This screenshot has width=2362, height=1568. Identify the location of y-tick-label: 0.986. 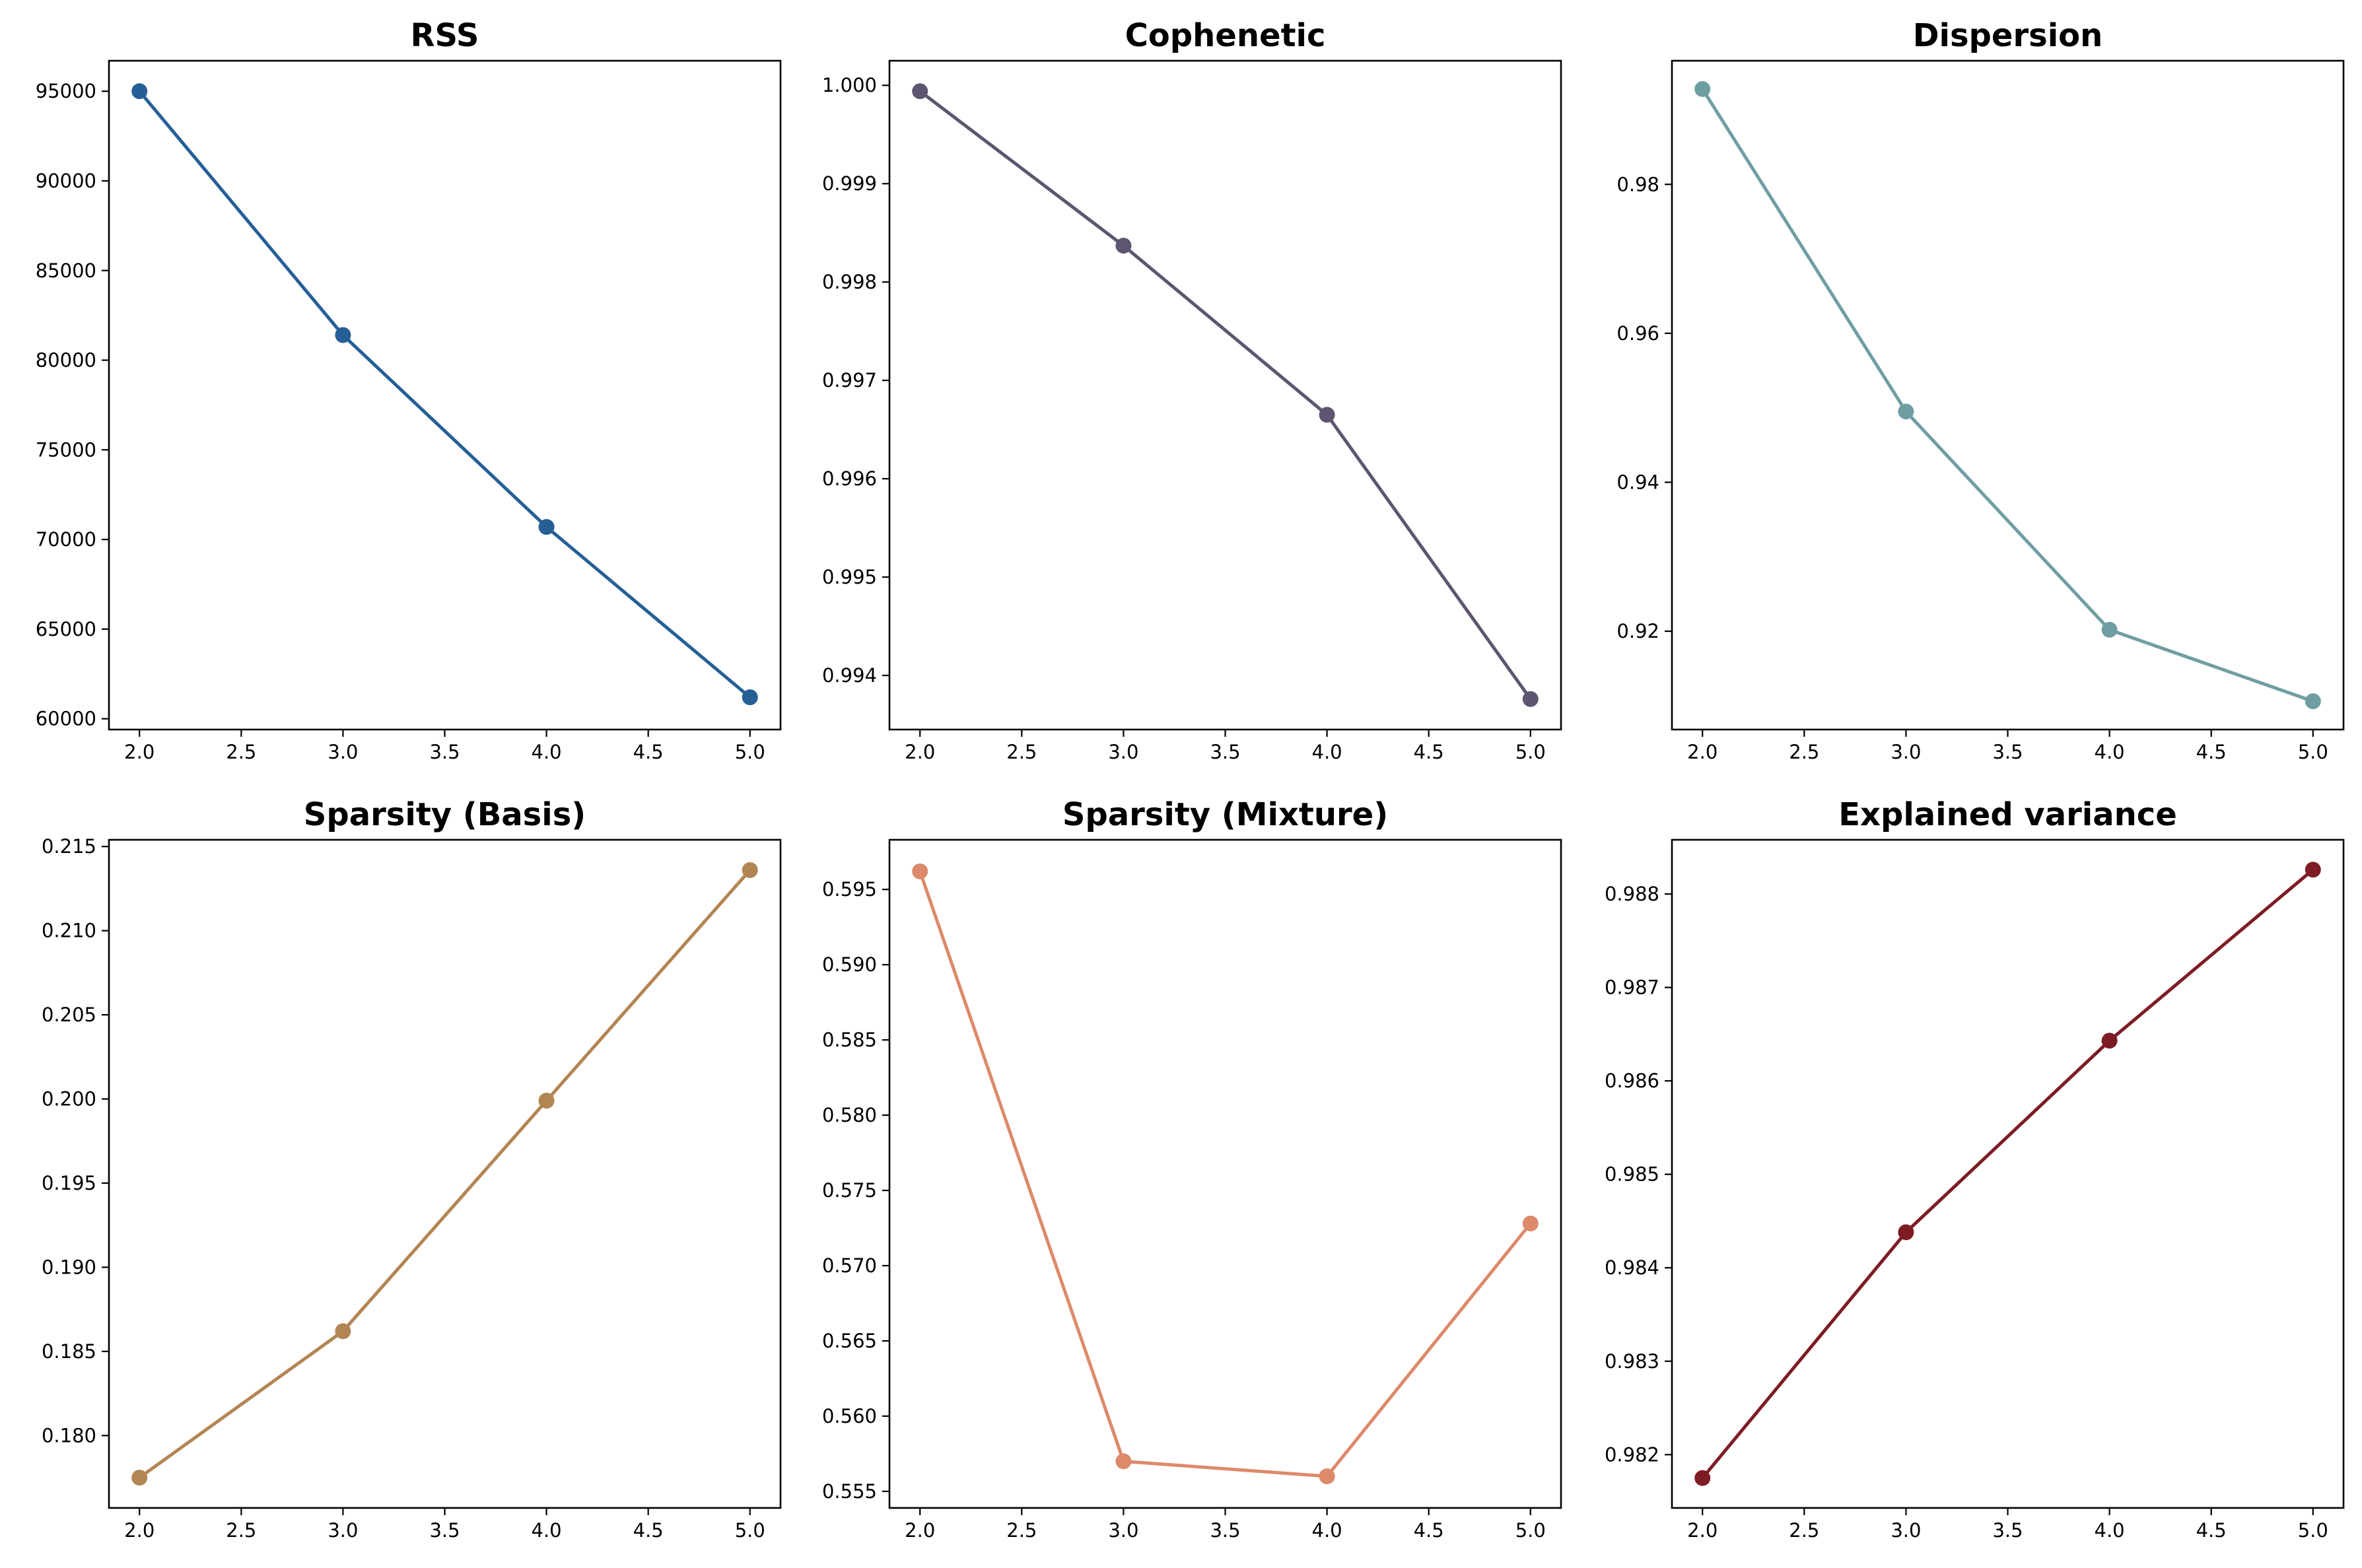
(1632, 1081).